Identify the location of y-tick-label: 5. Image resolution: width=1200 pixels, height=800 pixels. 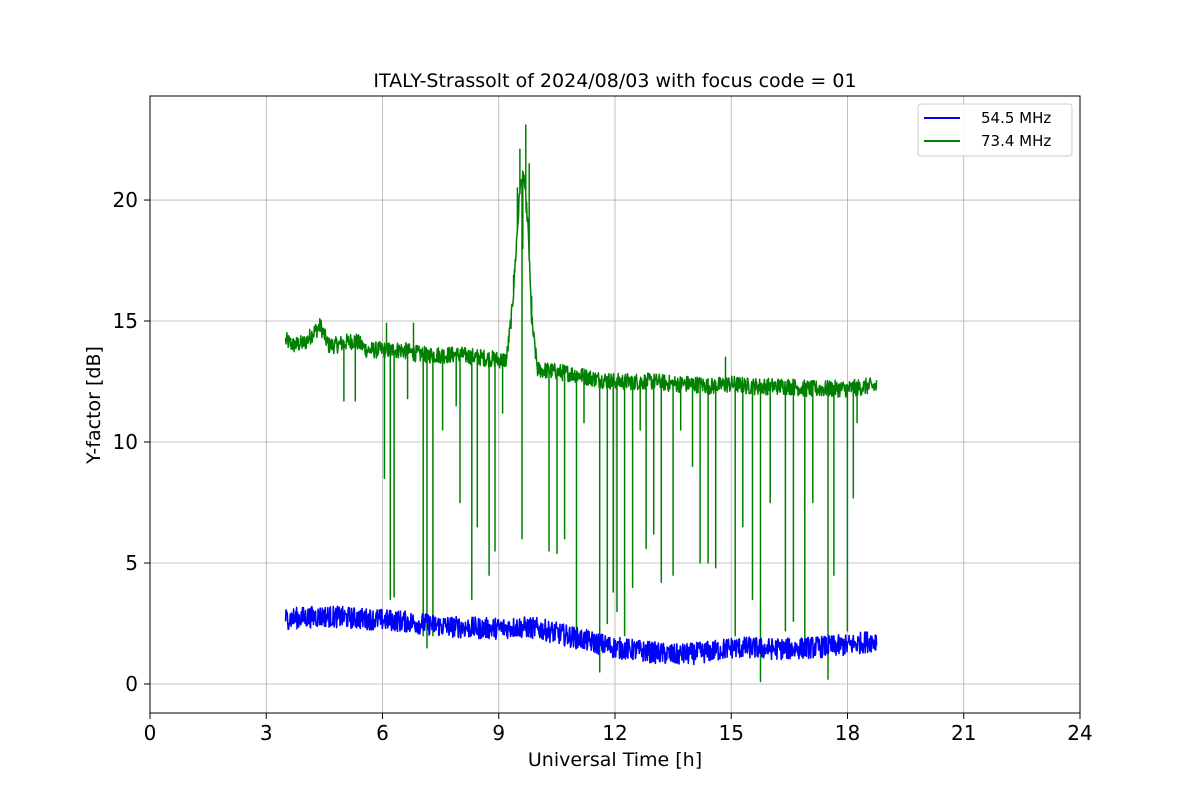
(131, 563).